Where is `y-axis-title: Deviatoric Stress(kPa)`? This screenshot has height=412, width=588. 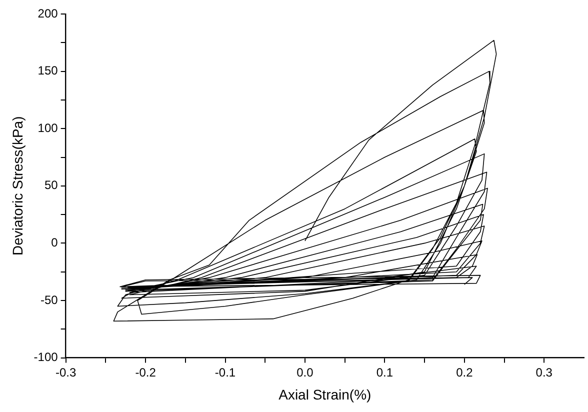
y-axis-title: Deviatoric Stress(kPa) is located at coordinates (17, 186).